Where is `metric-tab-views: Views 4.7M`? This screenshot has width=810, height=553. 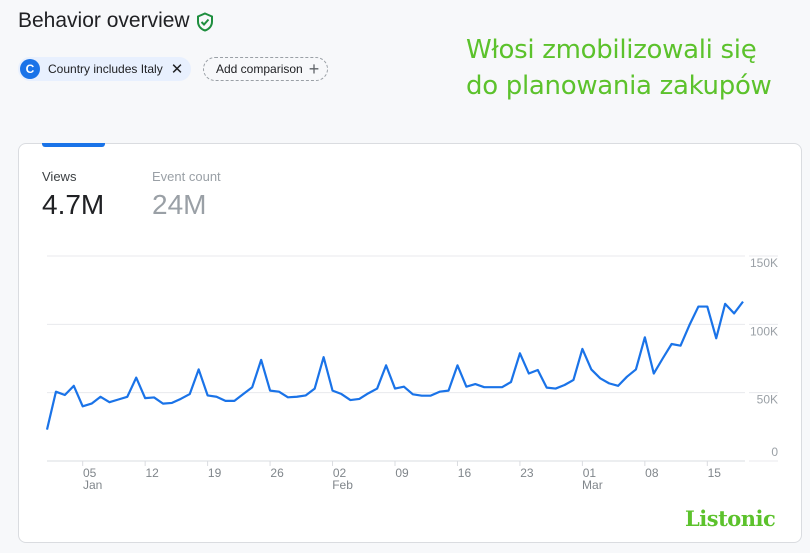 metric-tab-views: Views 4.7M is located at coordinates (73, 195).